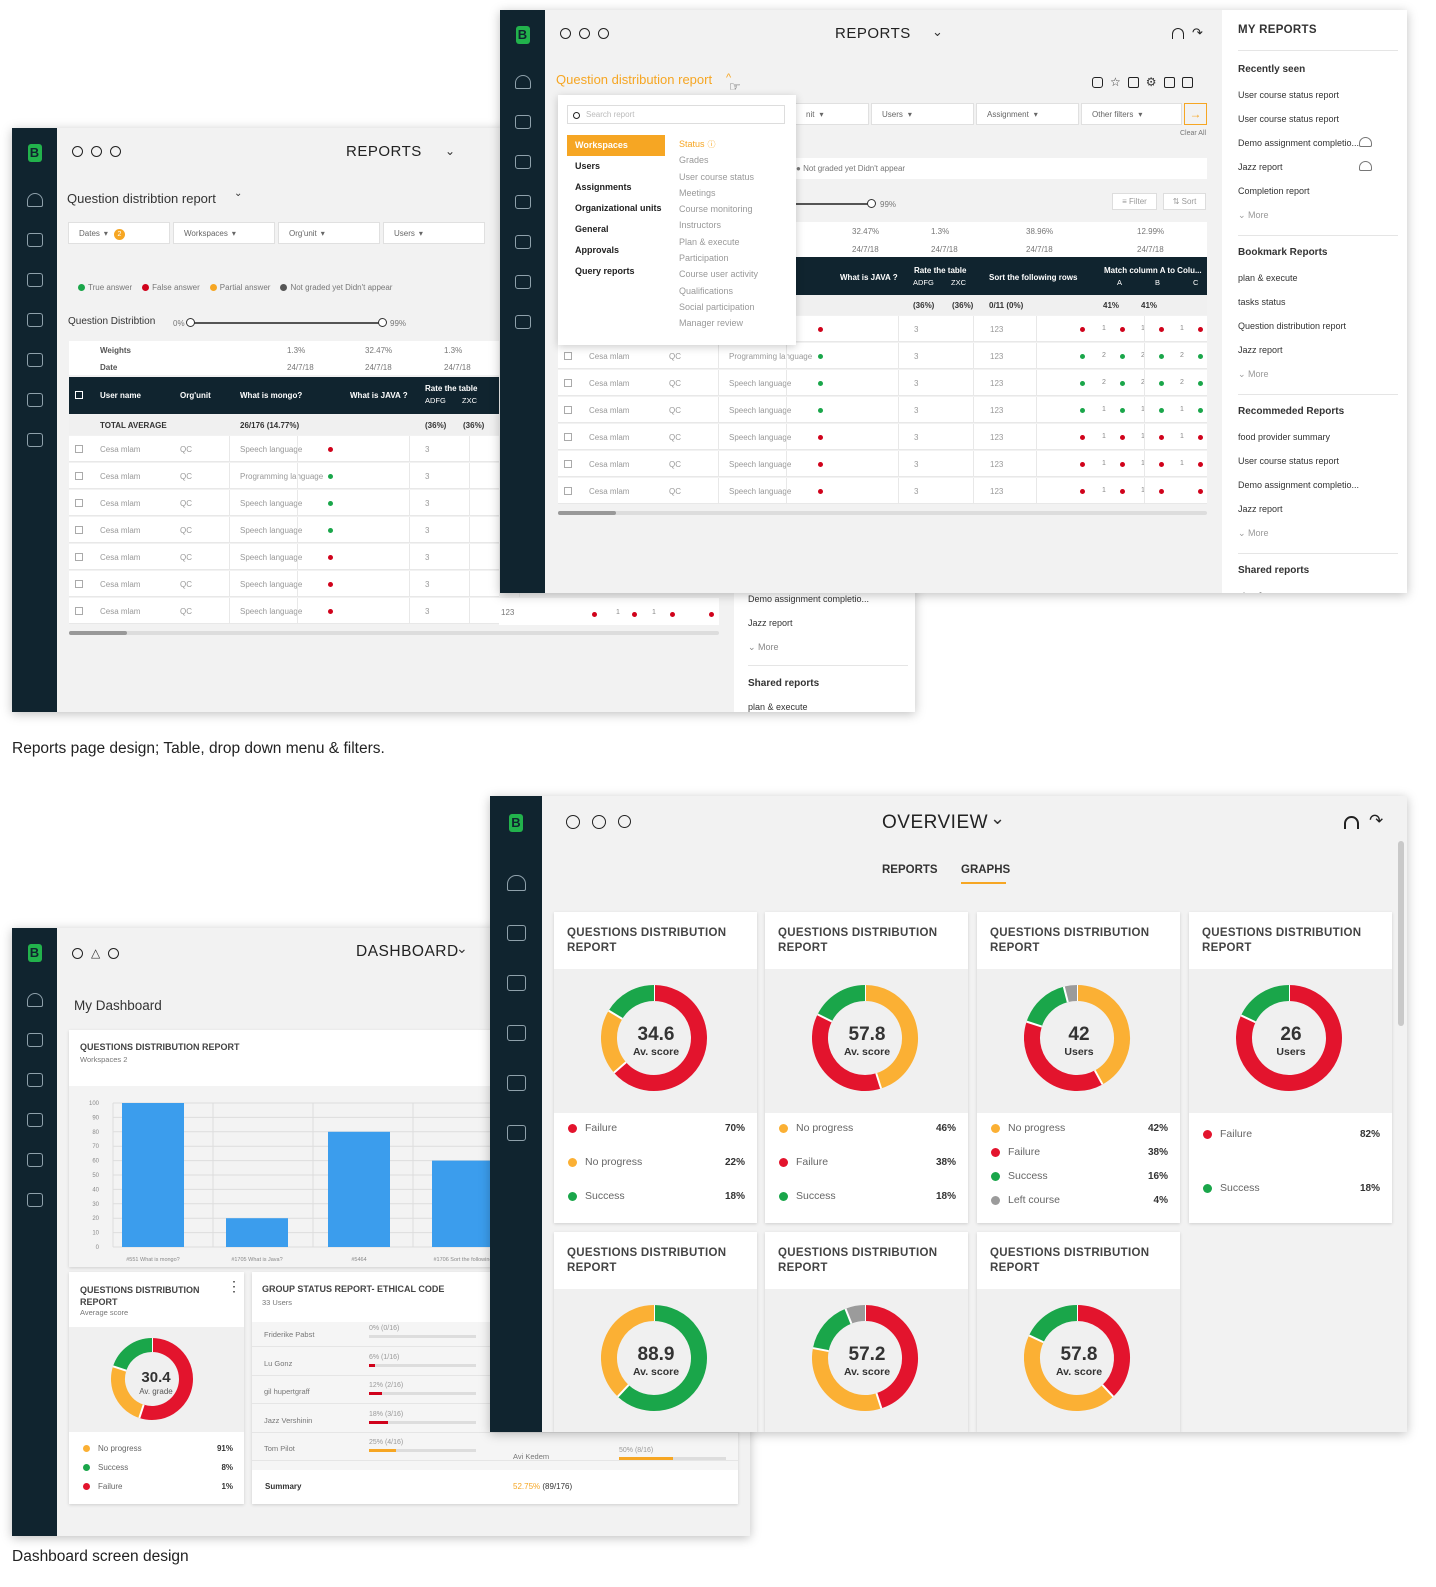  I want to click on column-header: What is JAVA ?, so click(869, 277).